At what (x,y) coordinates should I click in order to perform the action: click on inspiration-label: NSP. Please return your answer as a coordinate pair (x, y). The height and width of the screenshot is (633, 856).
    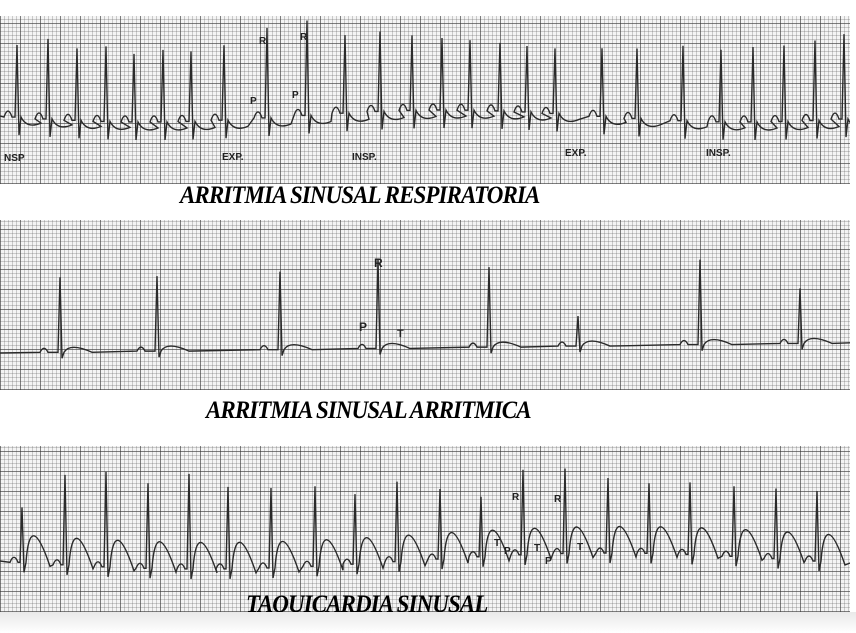
    Looking at the image, I should click on (14, 158).